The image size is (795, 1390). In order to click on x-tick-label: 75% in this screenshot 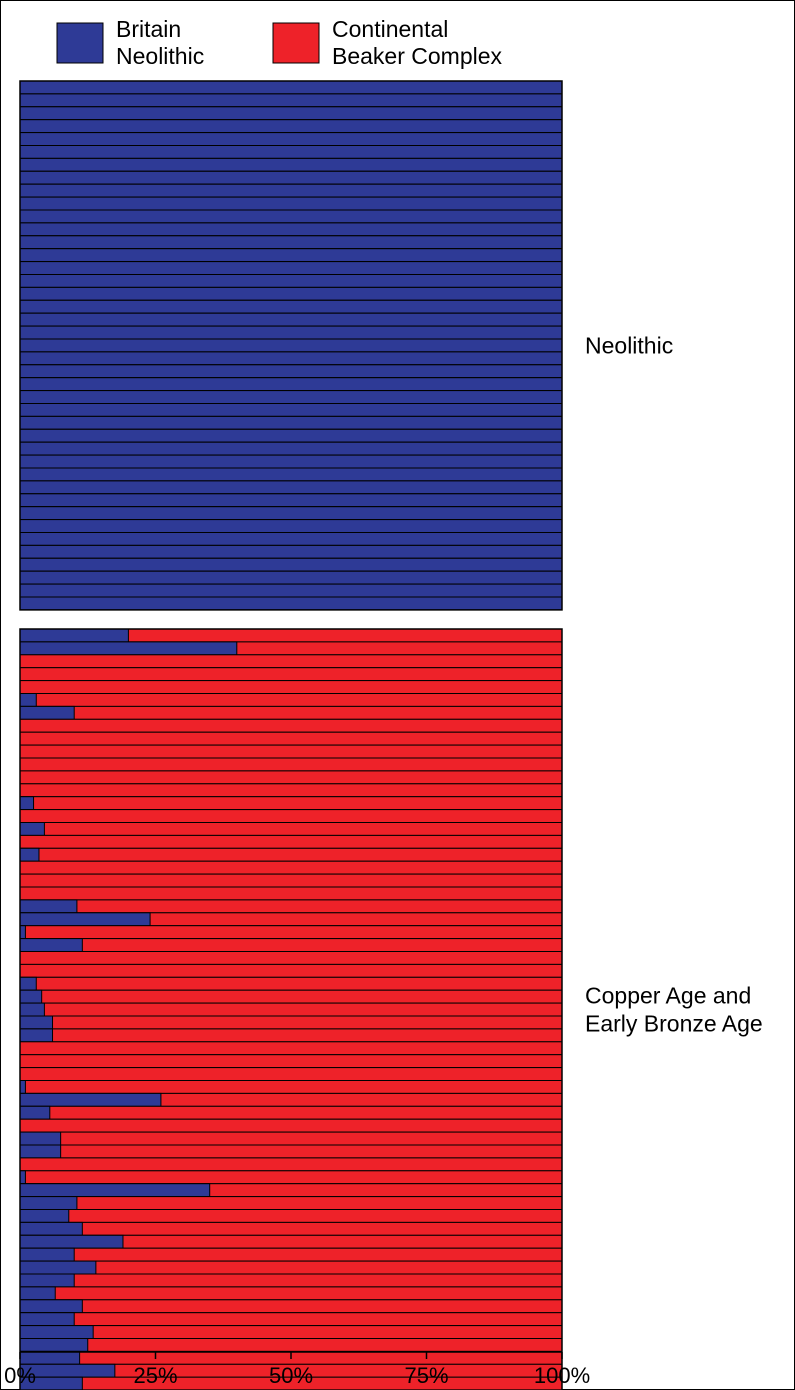, I will do `click(426, 1375)`.